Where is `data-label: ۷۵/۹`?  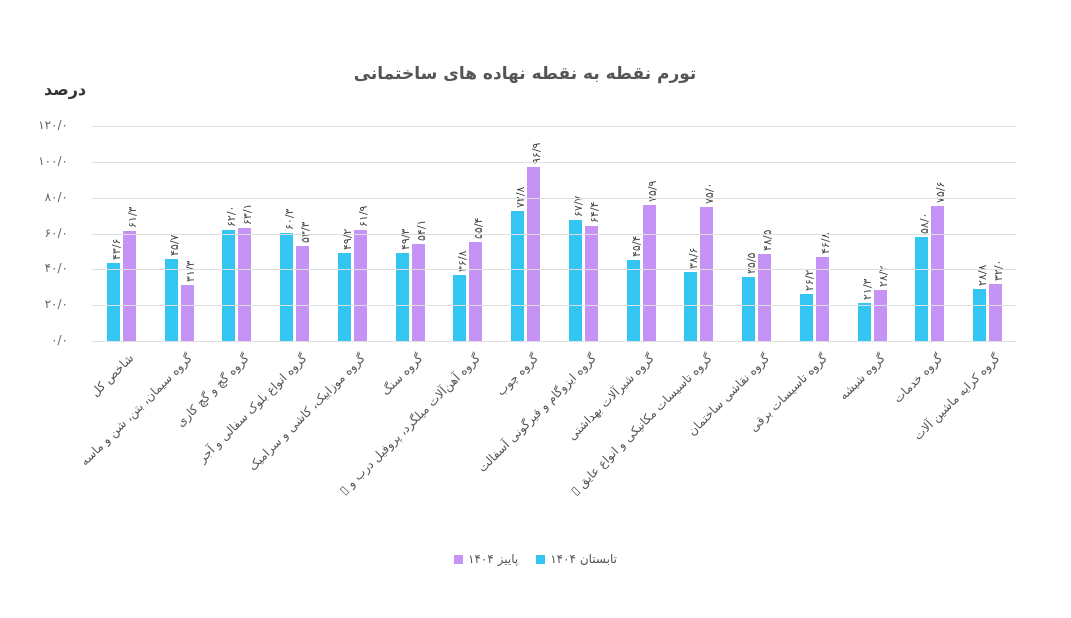
data-label: ۷۵/۹ is located at coordinates (652, 191).